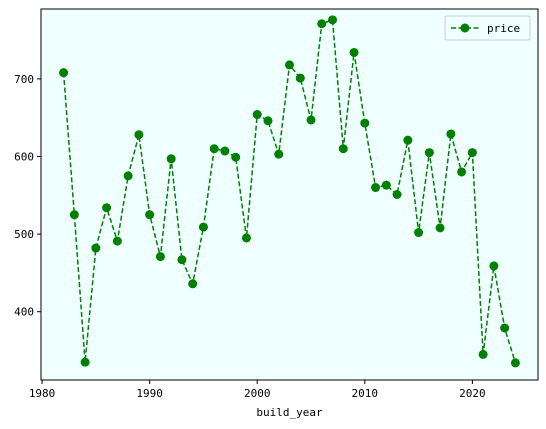 Image resolution: width=546 pixels, height=429 pixels. Describe the element at coordinates (24, 234) in the screenshot. I see `y-tick-label: 500` at that location.